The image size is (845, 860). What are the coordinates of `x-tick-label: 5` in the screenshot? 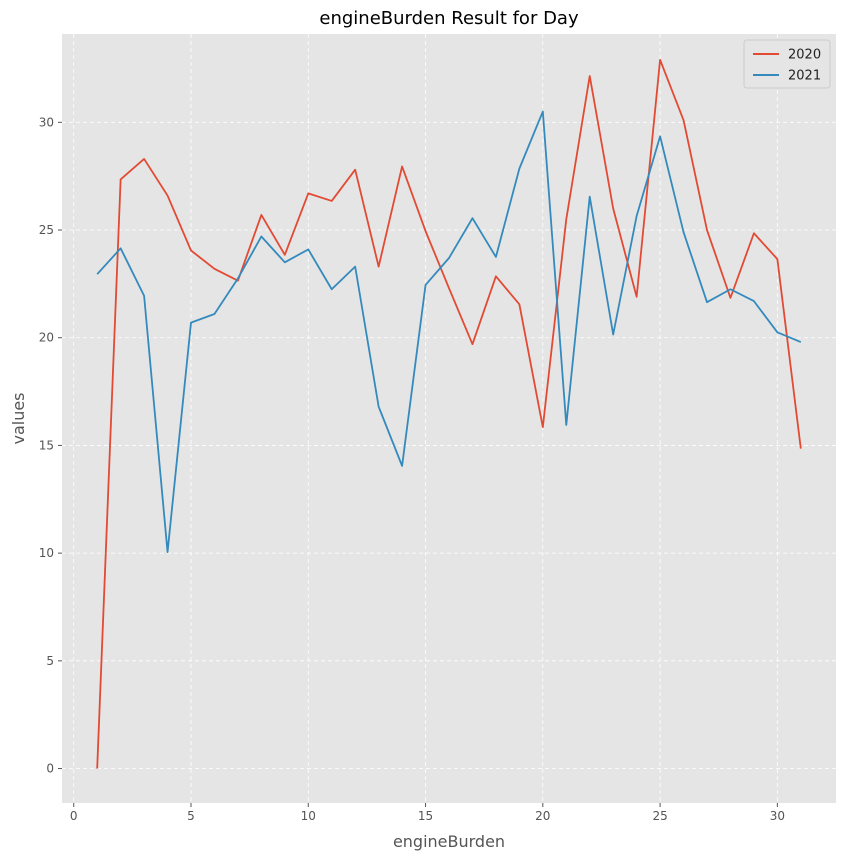 It's located at (191, 816).